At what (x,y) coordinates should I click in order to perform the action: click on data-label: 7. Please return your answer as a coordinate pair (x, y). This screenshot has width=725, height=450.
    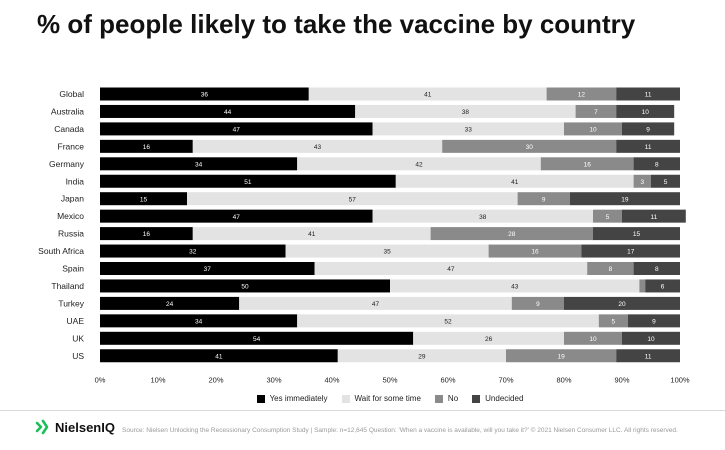
    Looking at the image, I should click on (596, 112).